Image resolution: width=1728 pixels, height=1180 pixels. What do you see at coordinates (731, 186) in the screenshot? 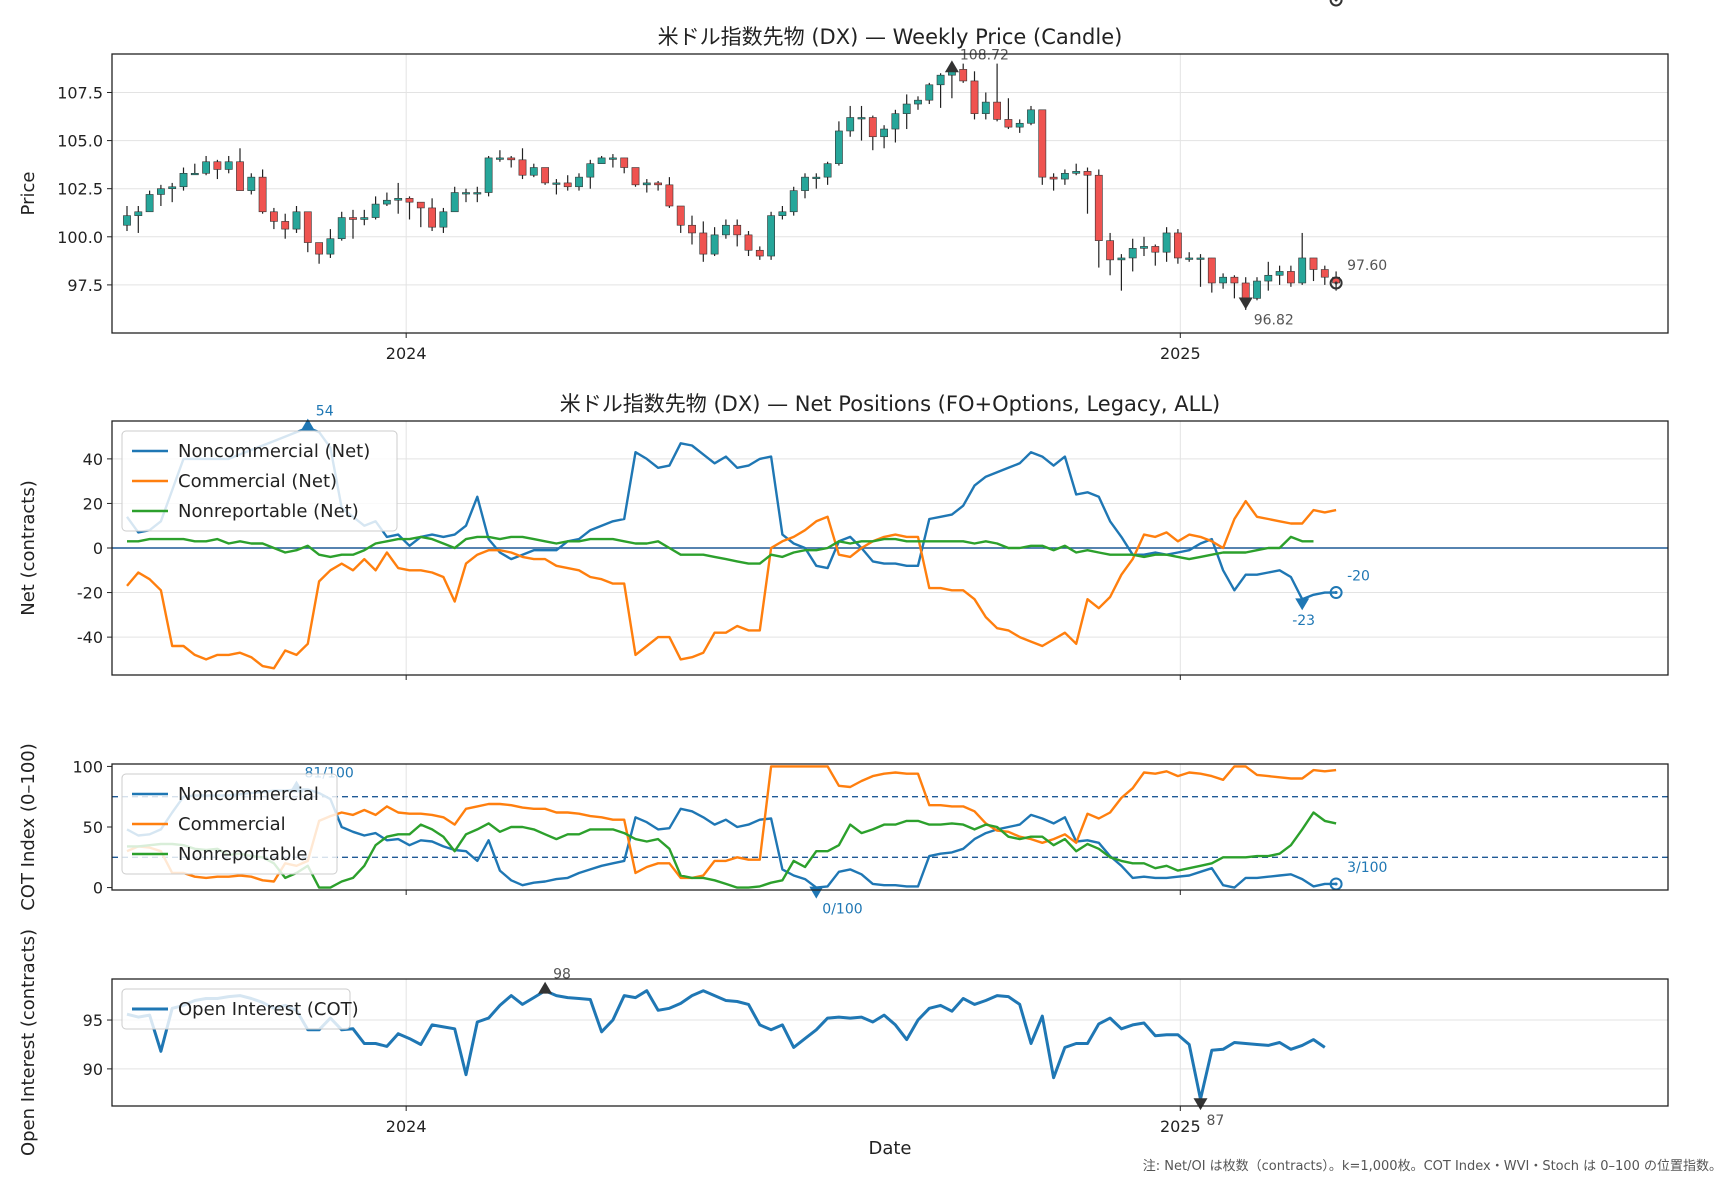
I see `candles` at bounding box center [731, 186].